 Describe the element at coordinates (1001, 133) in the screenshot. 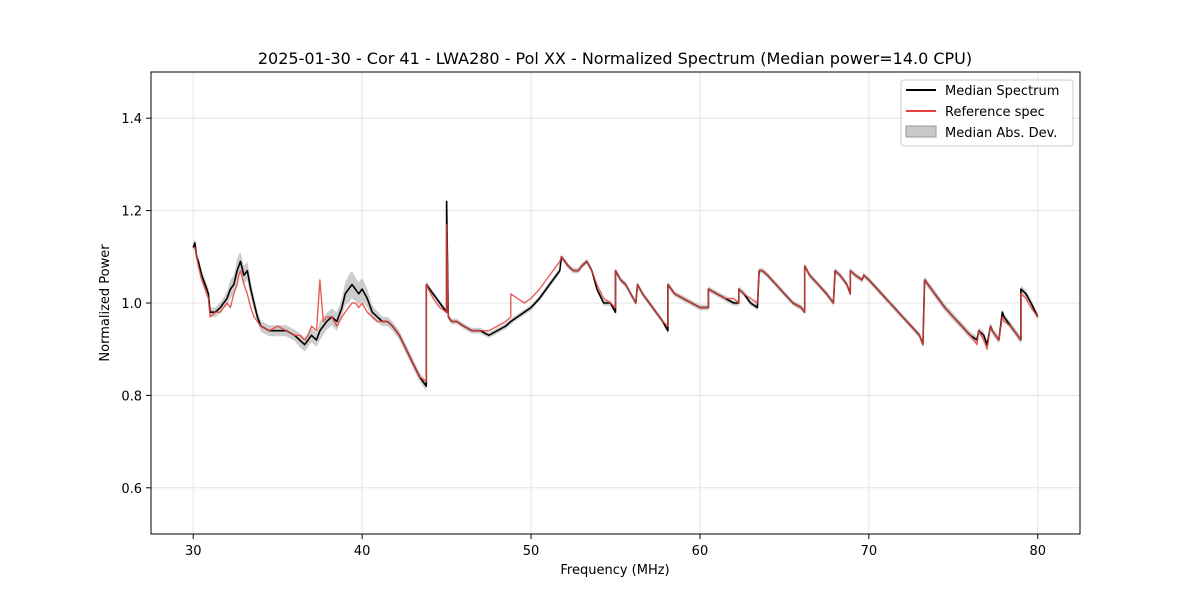

I see `legend-label-median-abs-dev: Median Abs. Dev.` at that location.